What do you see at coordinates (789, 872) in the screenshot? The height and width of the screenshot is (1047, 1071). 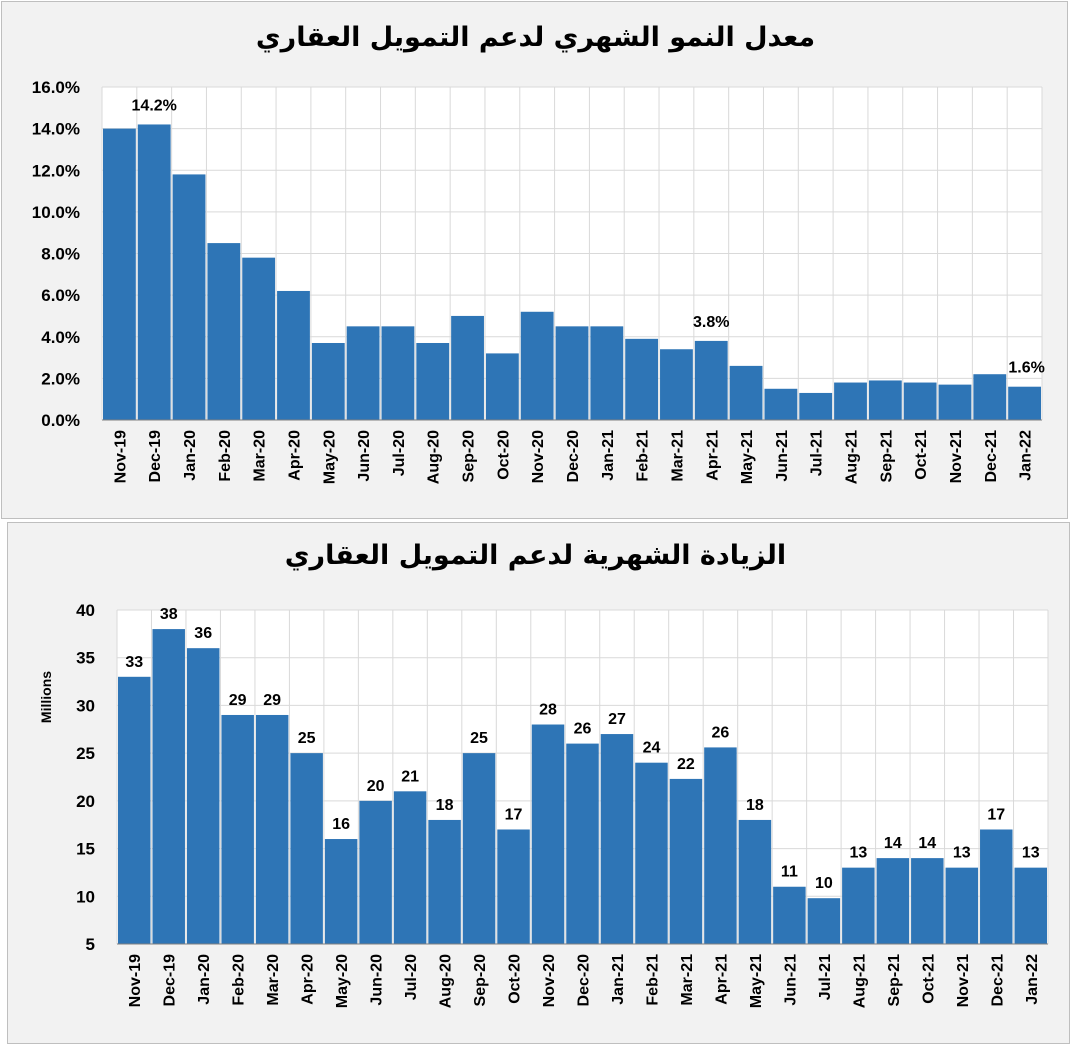 I see `increase-data-label: 11` at bounding box center [789, 872].